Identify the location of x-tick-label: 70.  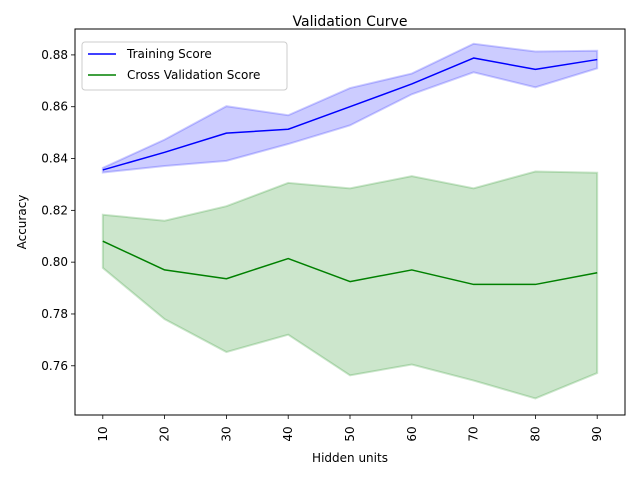
(474, 433).